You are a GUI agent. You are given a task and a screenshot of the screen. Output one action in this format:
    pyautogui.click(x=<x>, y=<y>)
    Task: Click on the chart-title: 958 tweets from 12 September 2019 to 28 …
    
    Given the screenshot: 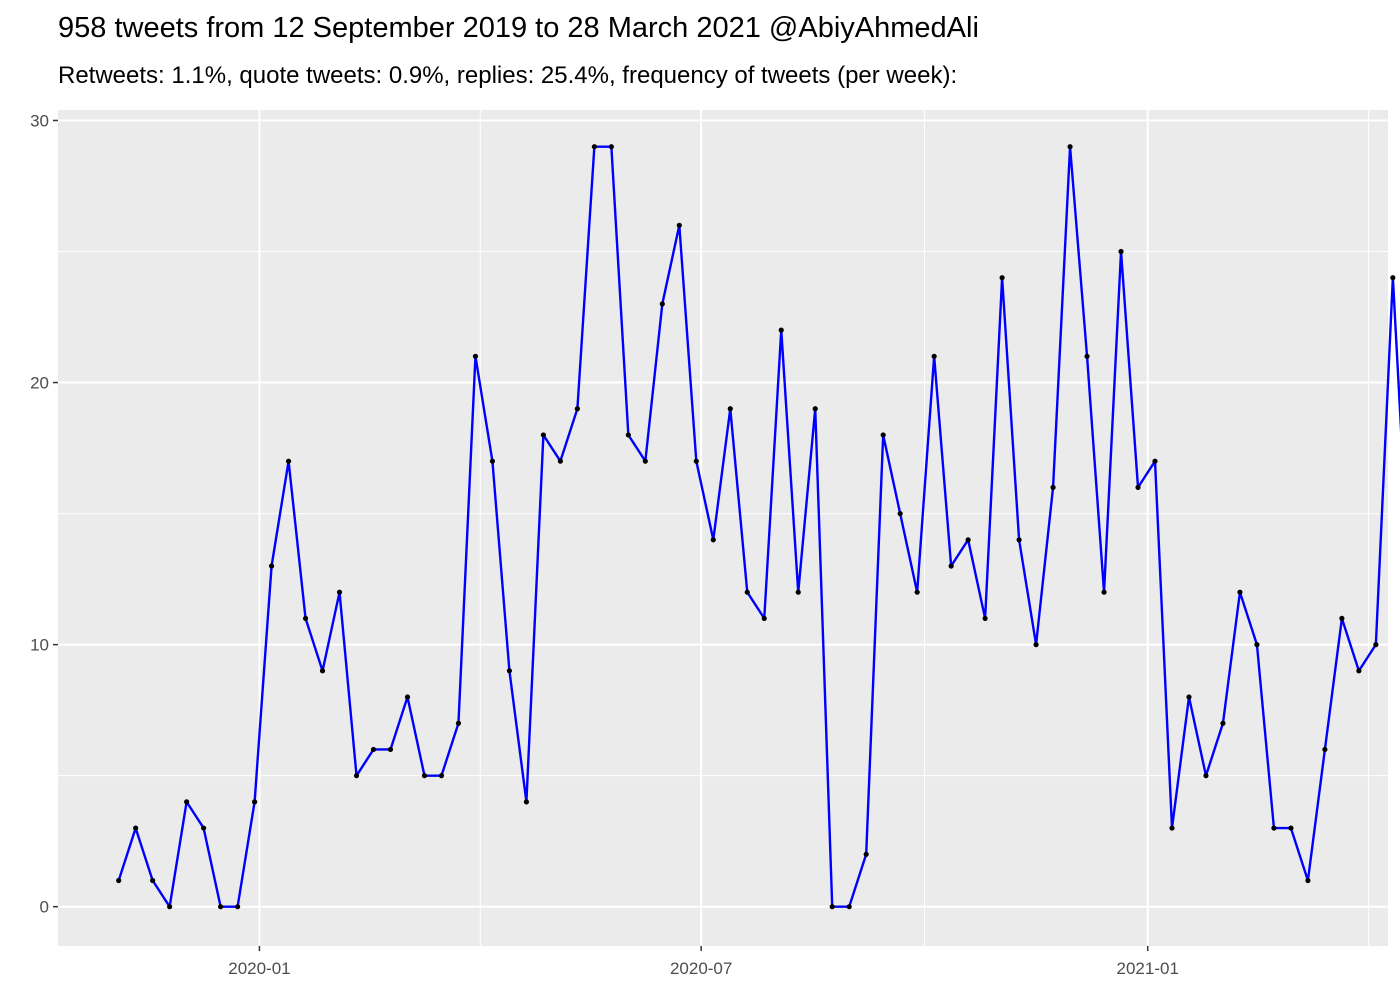 What is the action you would take?
    pyautogui.click(x=518, y=28)
    